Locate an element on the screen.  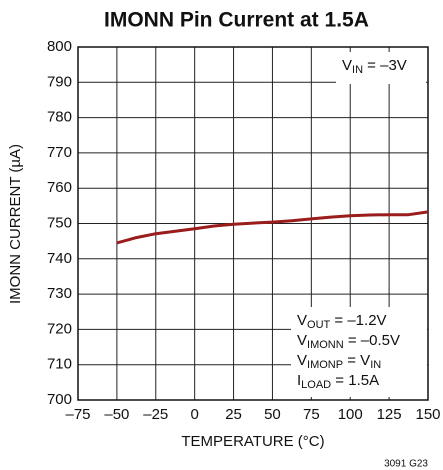
annotation: VOUT = –1.2V is located at coordinates (342, 321).